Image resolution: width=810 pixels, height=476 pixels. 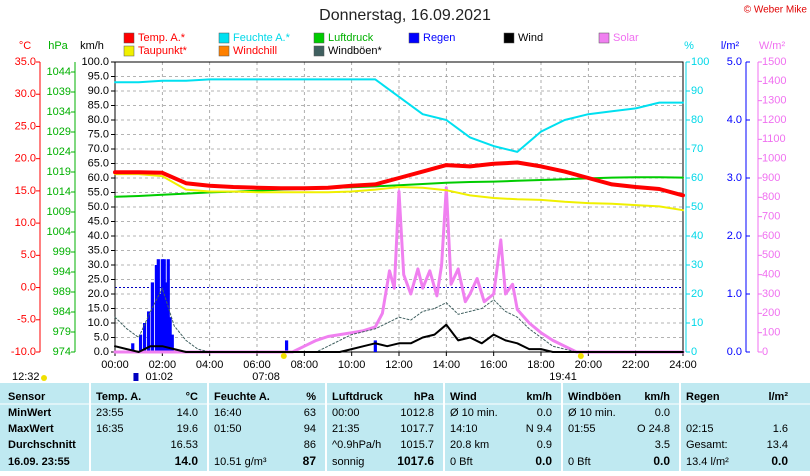 What do you see at coordinates (734, 120) in the screenshot?
I see `y-tick-label: 4.0` at bounding box center [734, 120].